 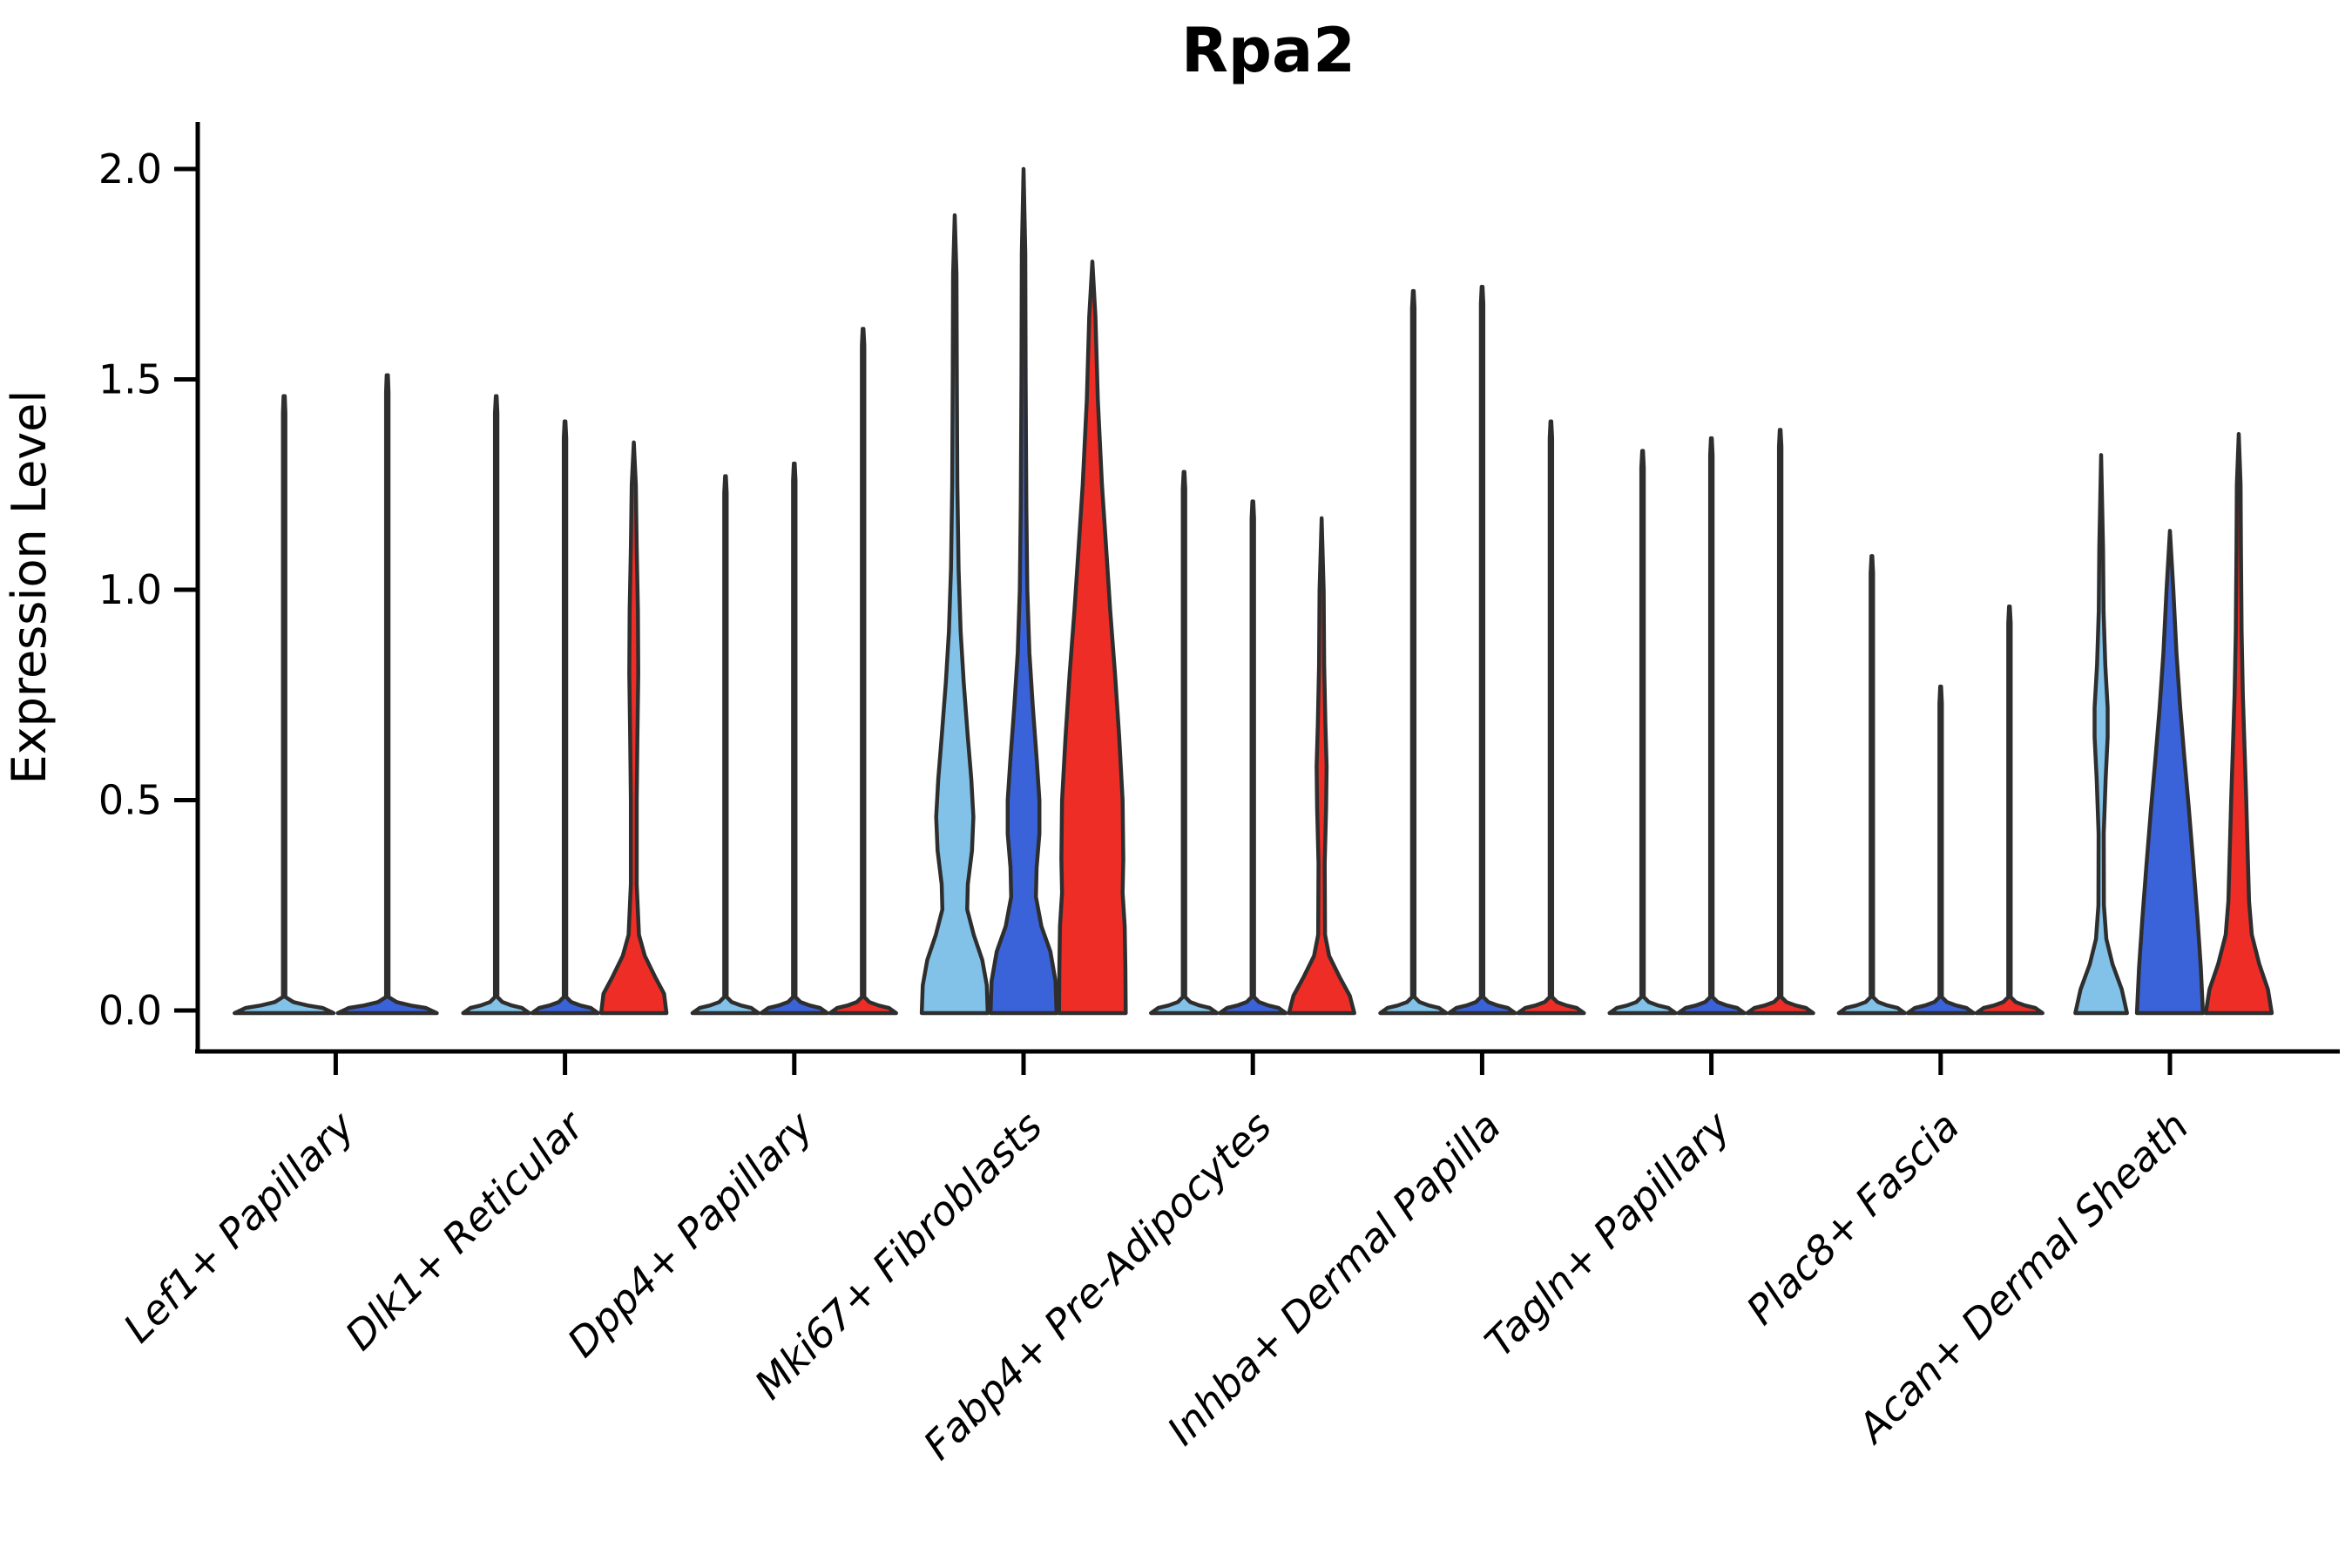 I want to click on x-tick-label: Plac8+ Fascia, so click(x=1852, y=1218).